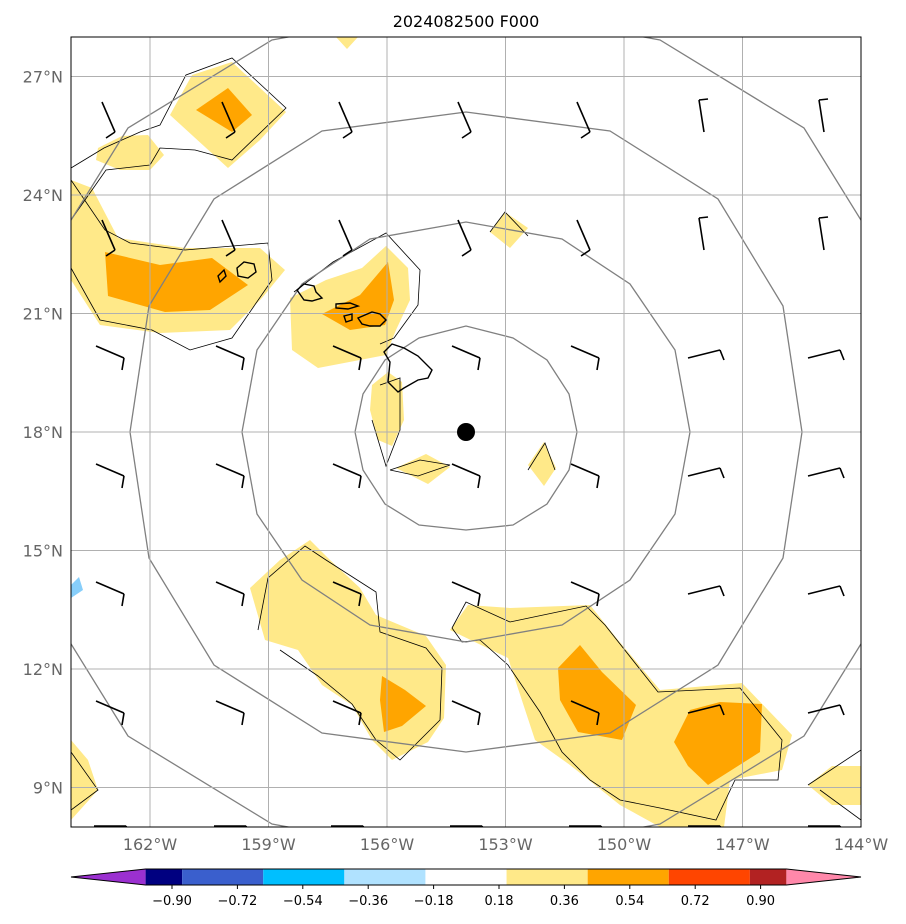 This screenshot has height=924, width=906. I want to click on island-maui, so click(371, 319).